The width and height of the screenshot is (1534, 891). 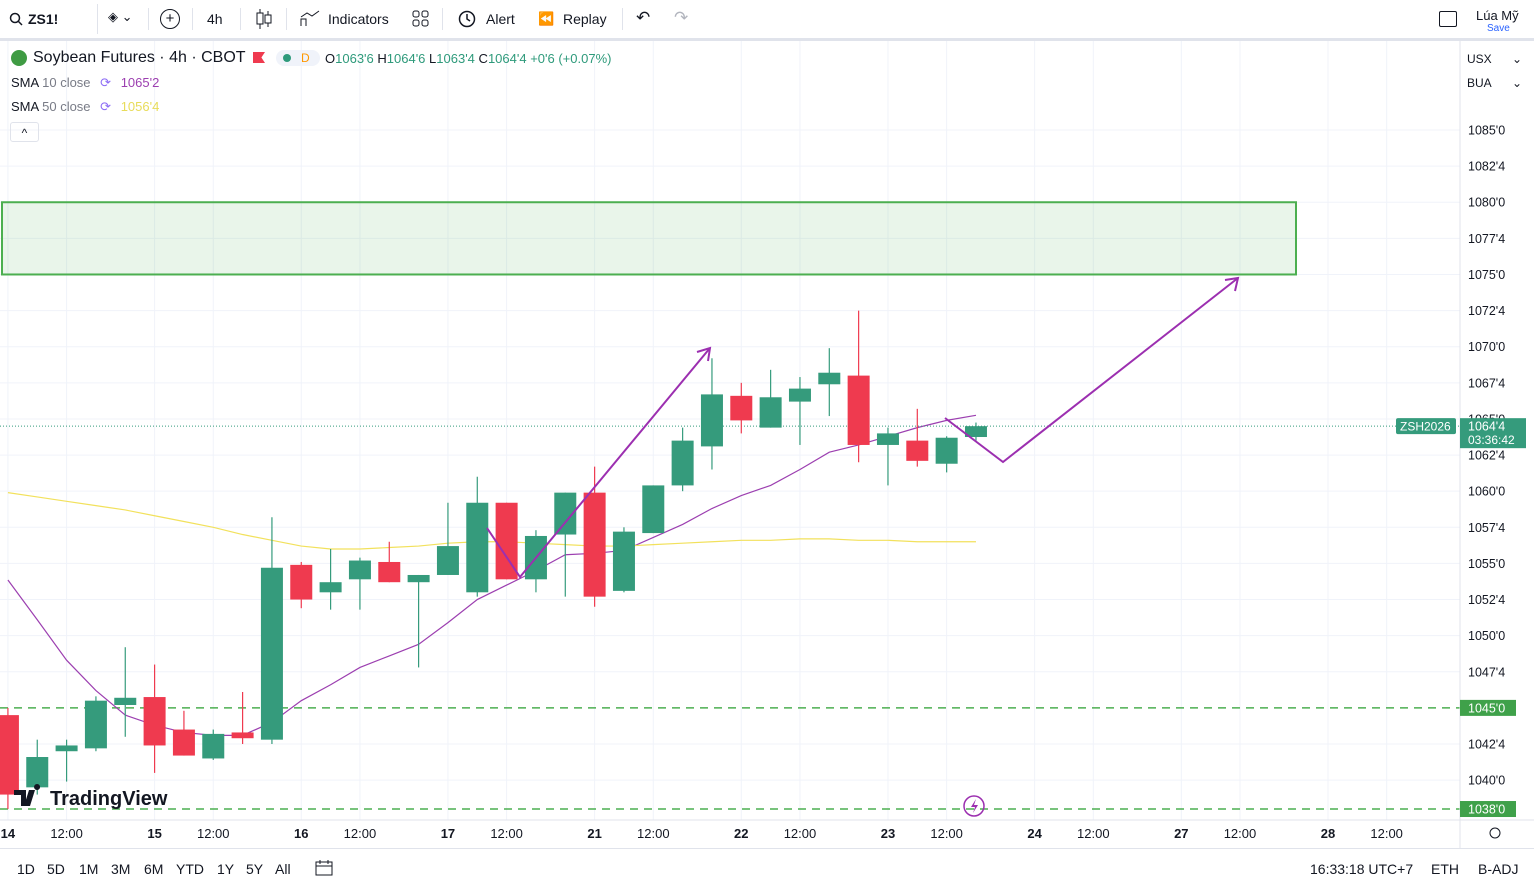 I want to click on alert-icon, so click(x=467, y=19).